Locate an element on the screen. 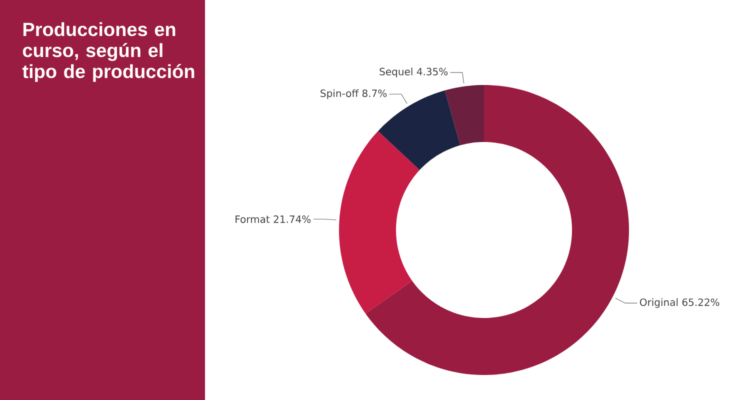 Image resolution: width=750 pixels, height=400 pixels. data-label: 8.7% is located at coordinates (374, 93).